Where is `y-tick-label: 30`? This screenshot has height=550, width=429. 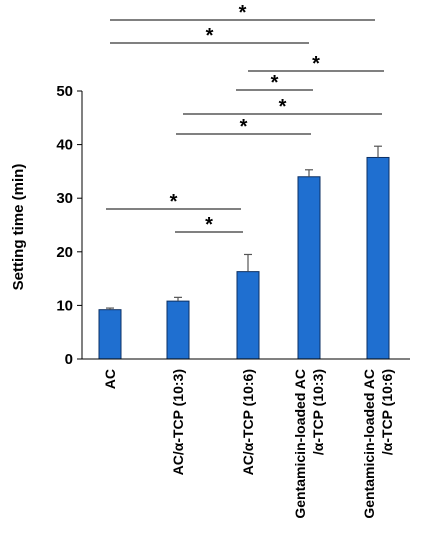 y-tick-label: 30 is located at coordinates (64, 198).